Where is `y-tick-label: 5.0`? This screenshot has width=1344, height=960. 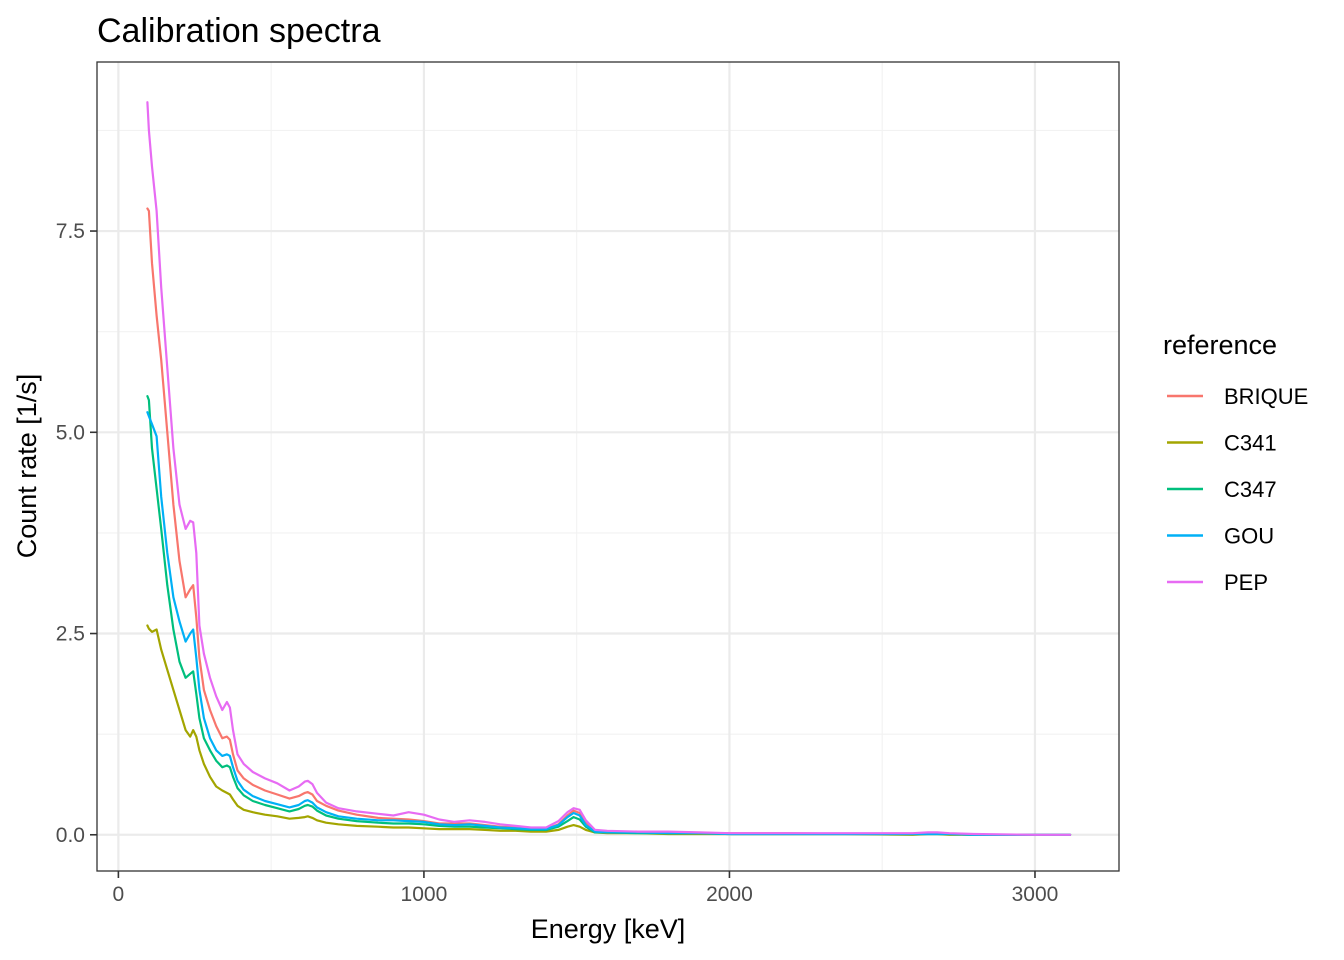 y-tick-label: 5.0 is located at coordinates (70, 432).